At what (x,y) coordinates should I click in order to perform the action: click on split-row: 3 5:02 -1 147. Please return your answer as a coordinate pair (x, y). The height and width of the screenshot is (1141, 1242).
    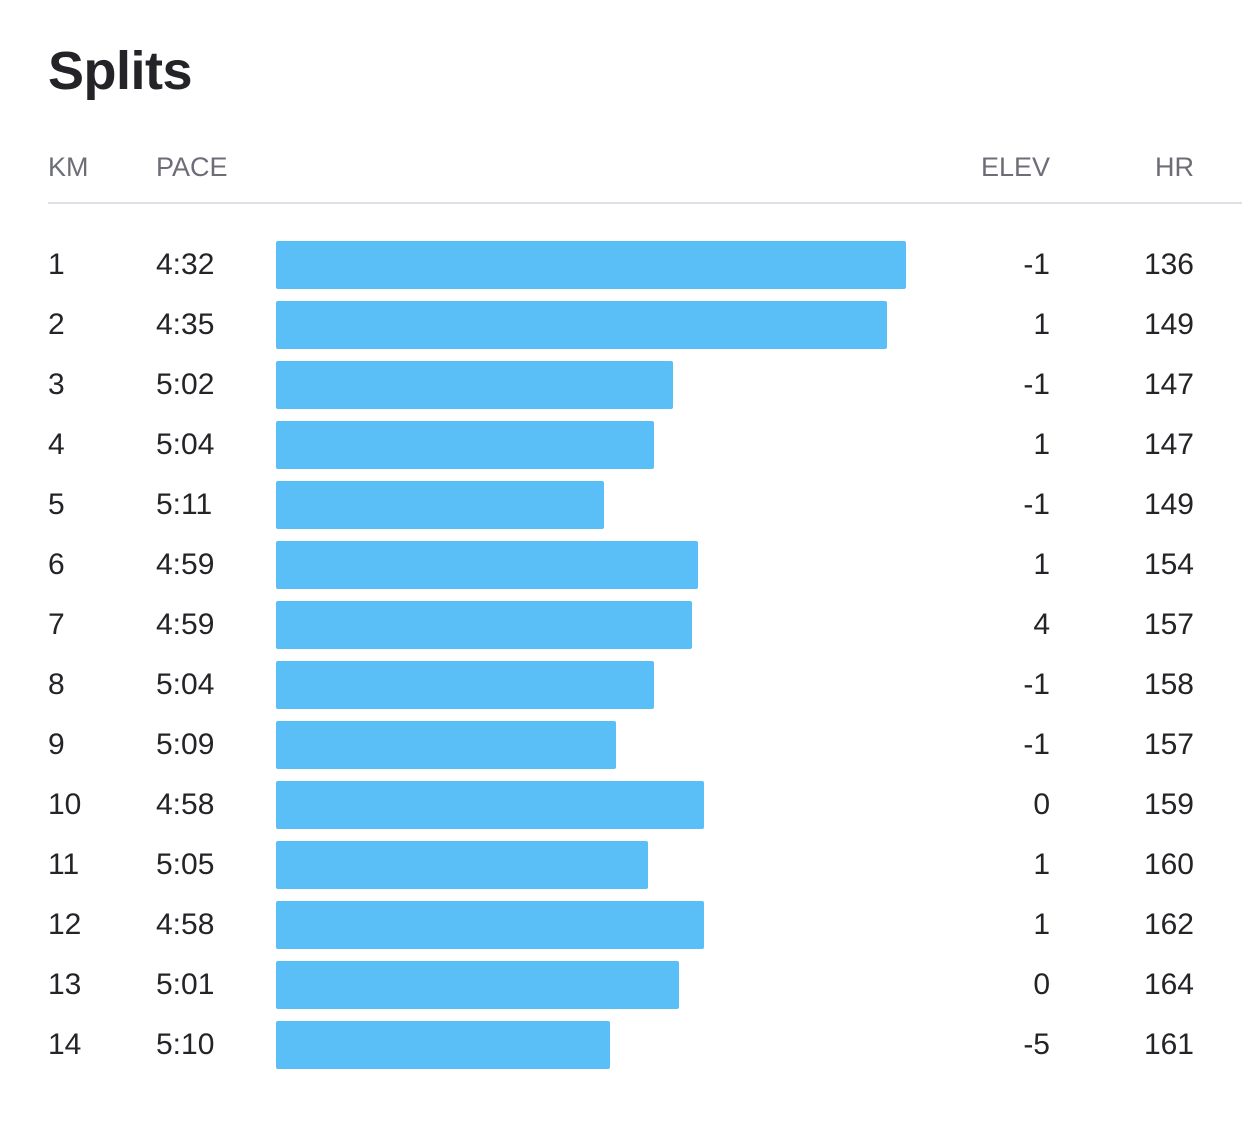
    Looking at the image, I should click on (621, 385).